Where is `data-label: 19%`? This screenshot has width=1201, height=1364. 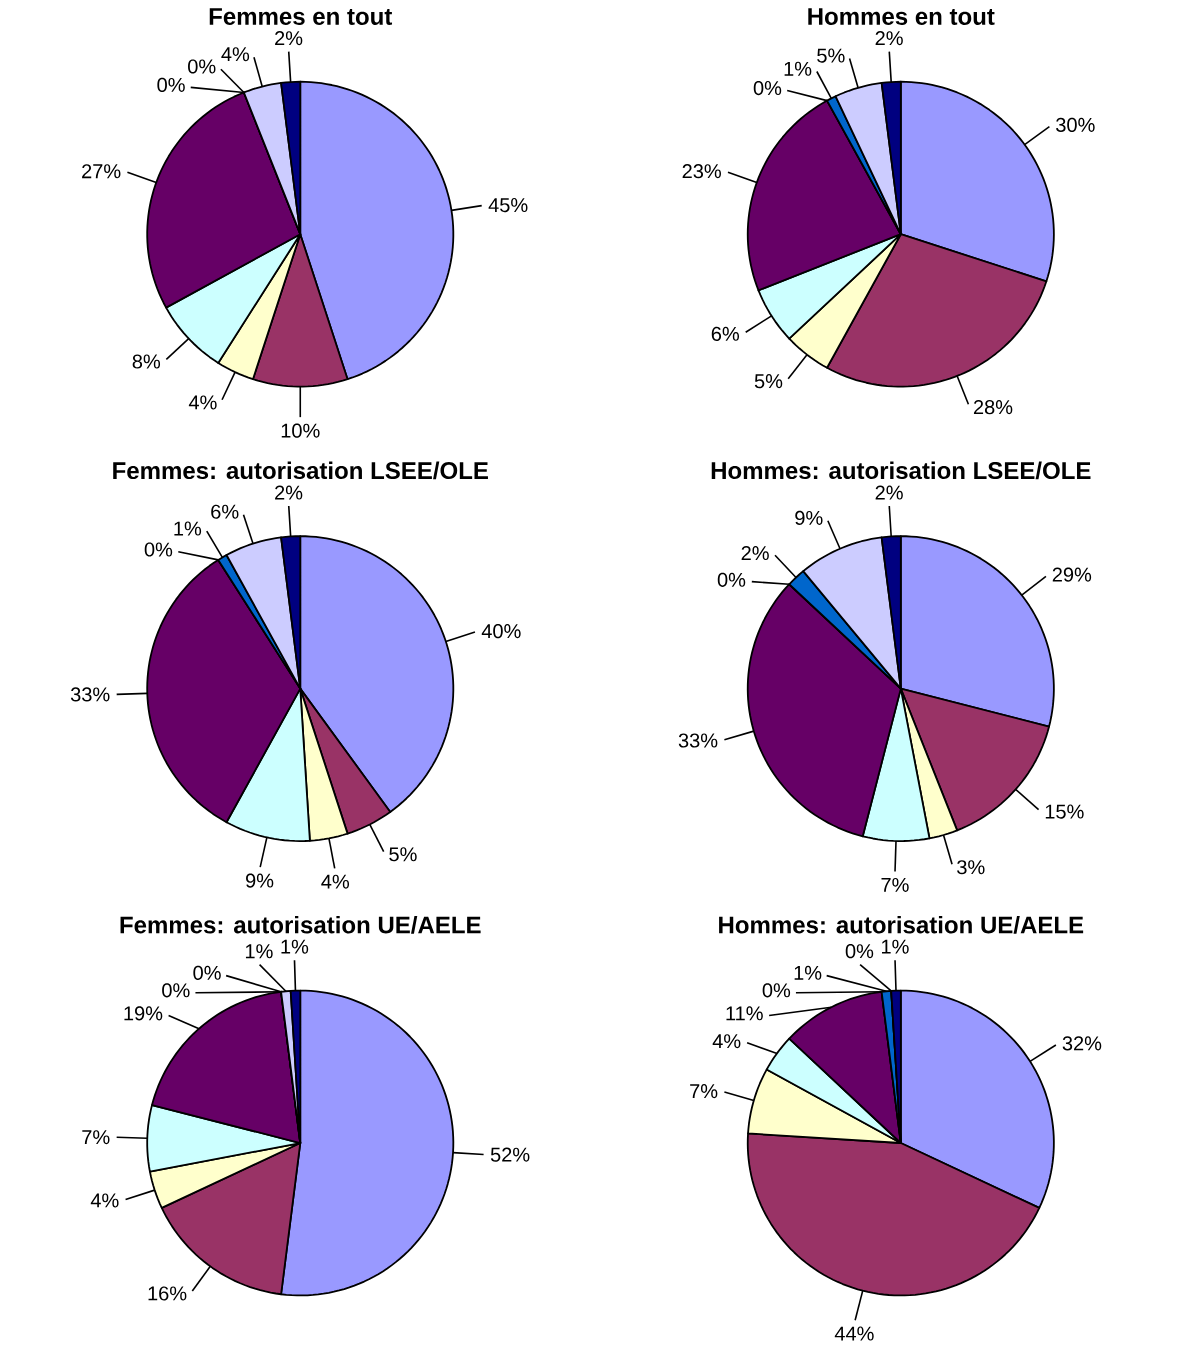 data-label: 19% is located at coordinates (143, 1013).